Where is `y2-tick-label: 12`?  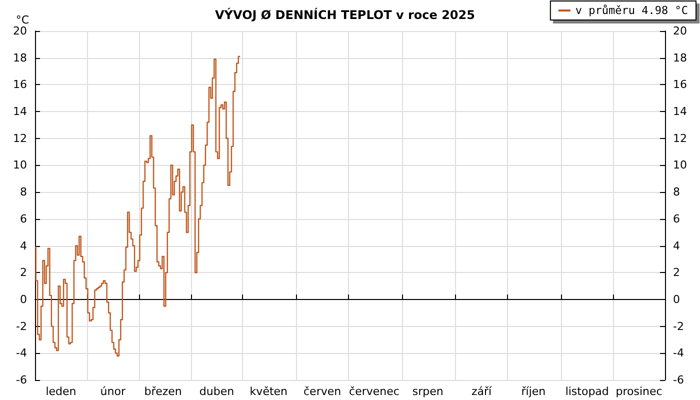
y2-tick-label: 12 is located at coordinates (680, 138).